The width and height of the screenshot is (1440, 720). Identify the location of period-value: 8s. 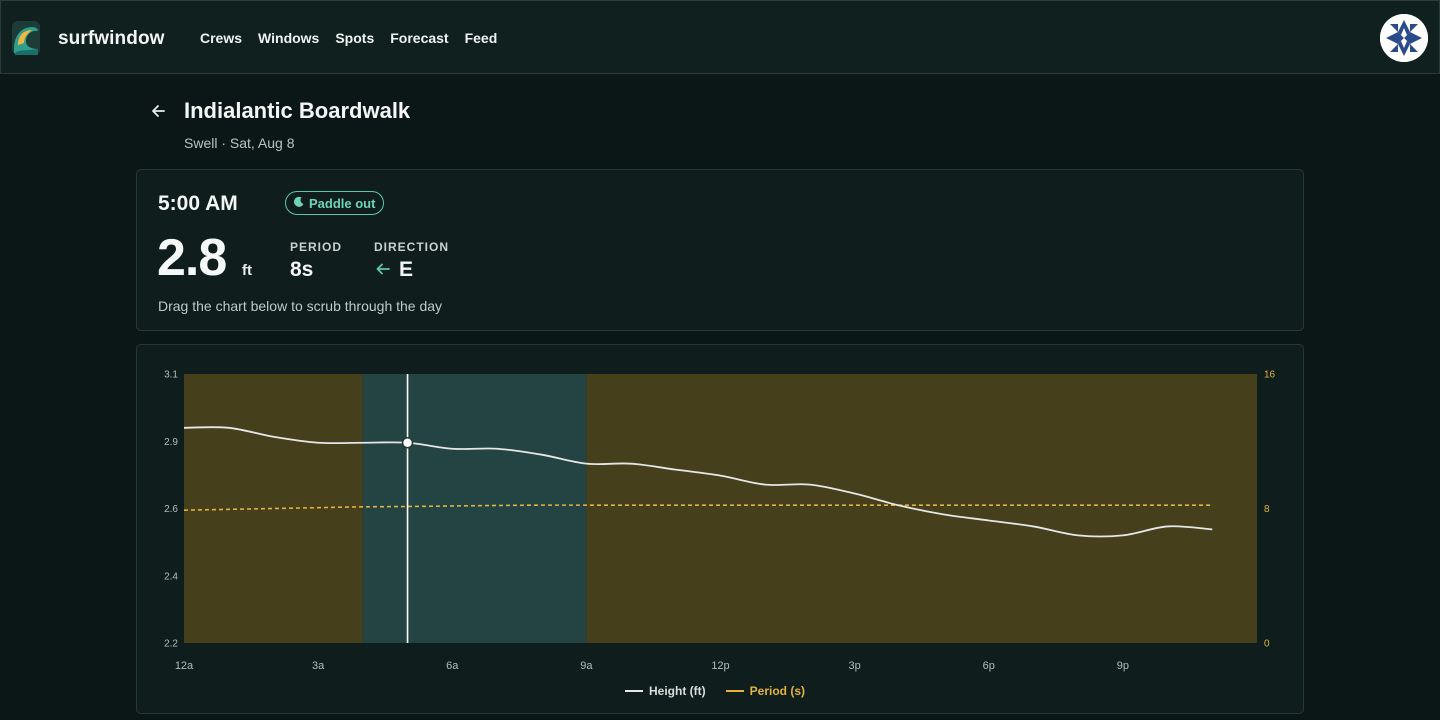
(302, 269).